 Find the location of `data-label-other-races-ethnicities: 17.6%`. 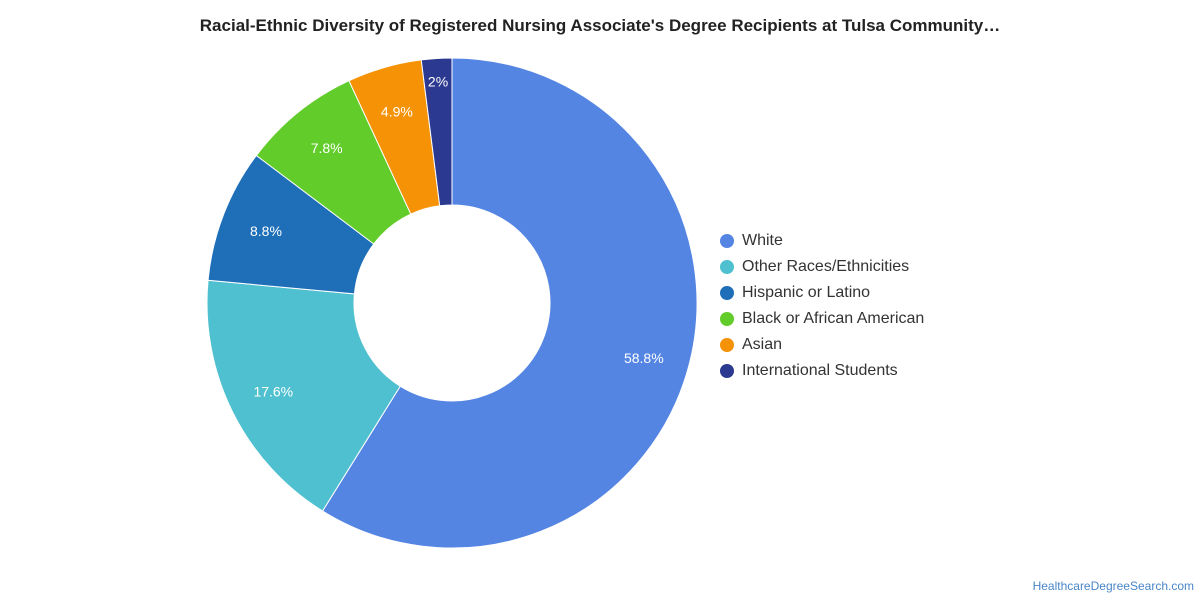

data-label-other-races-ethnicities: 17.6% is located at coordinates (273, 392).